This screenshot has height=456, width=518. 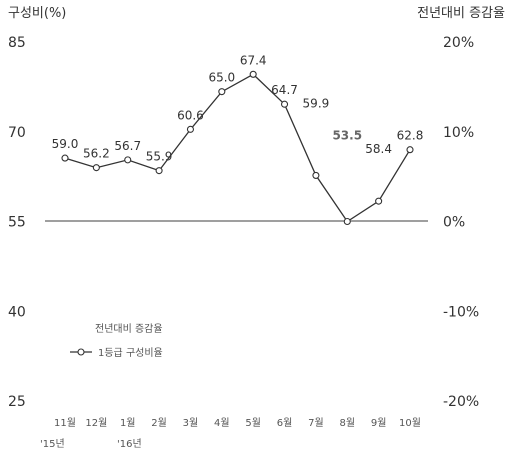 I want to click on x-tick-label: 8월, so click(x=347, y=423).